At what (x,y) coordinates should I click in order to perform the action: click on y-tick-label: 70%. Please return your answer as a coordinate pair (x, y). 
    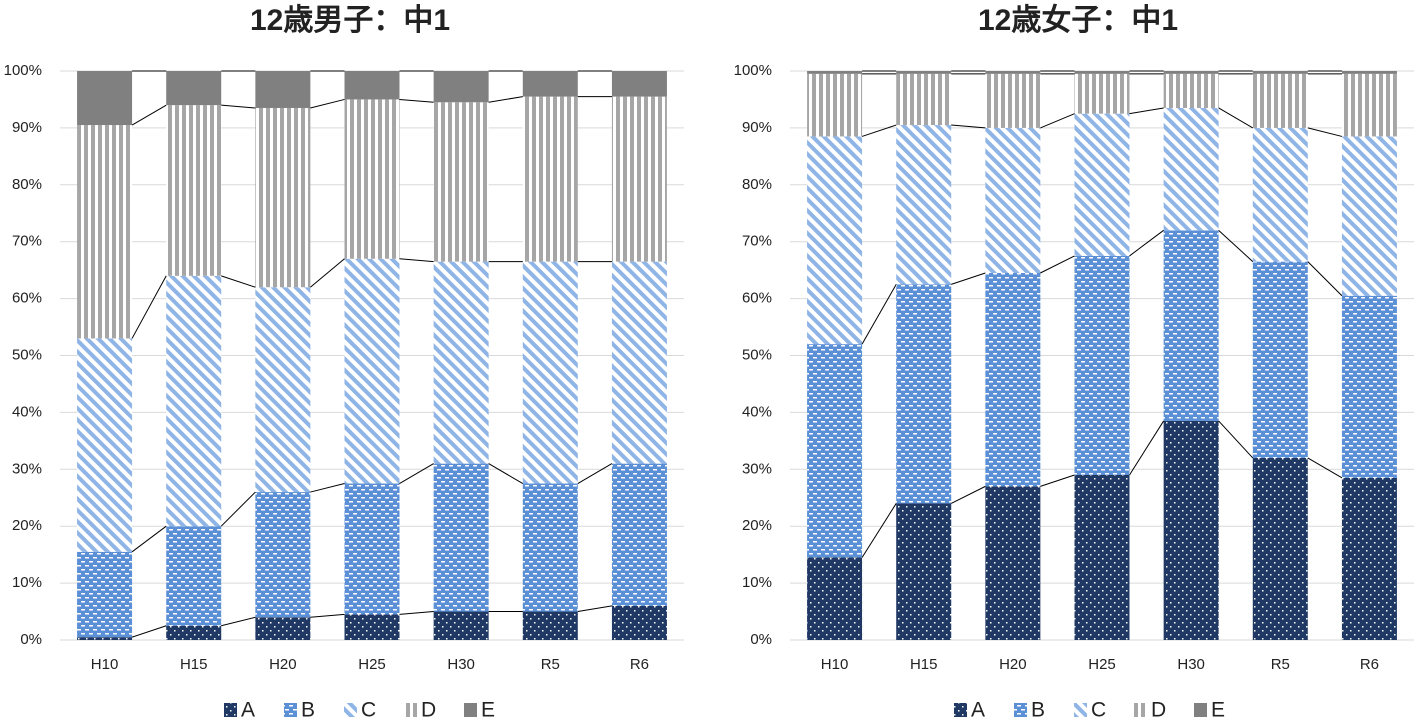
    Looking at the image, I should click on (27, 241).